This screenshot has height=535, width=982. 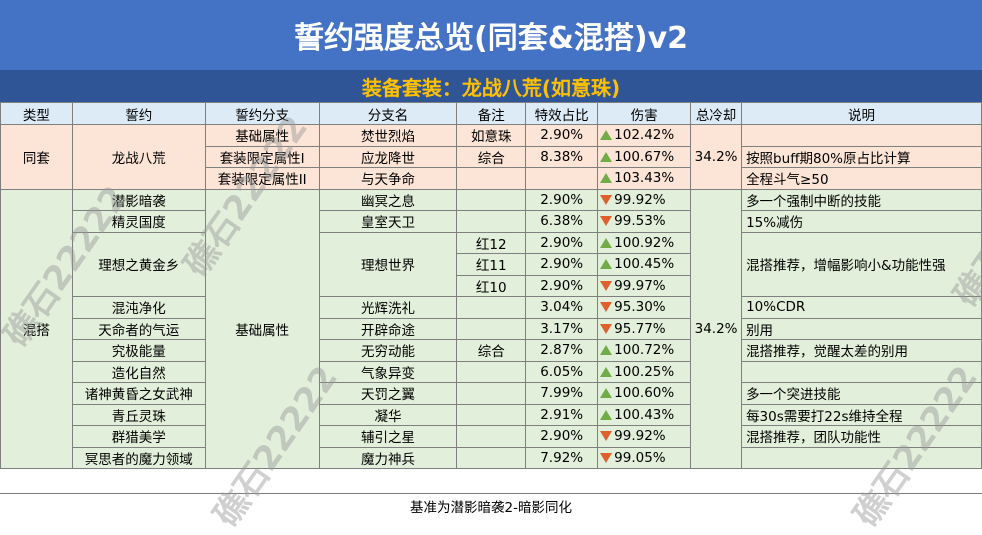 I want to click on table-row: 红10 2.90% 99.97%, so click(x=491, y=285).